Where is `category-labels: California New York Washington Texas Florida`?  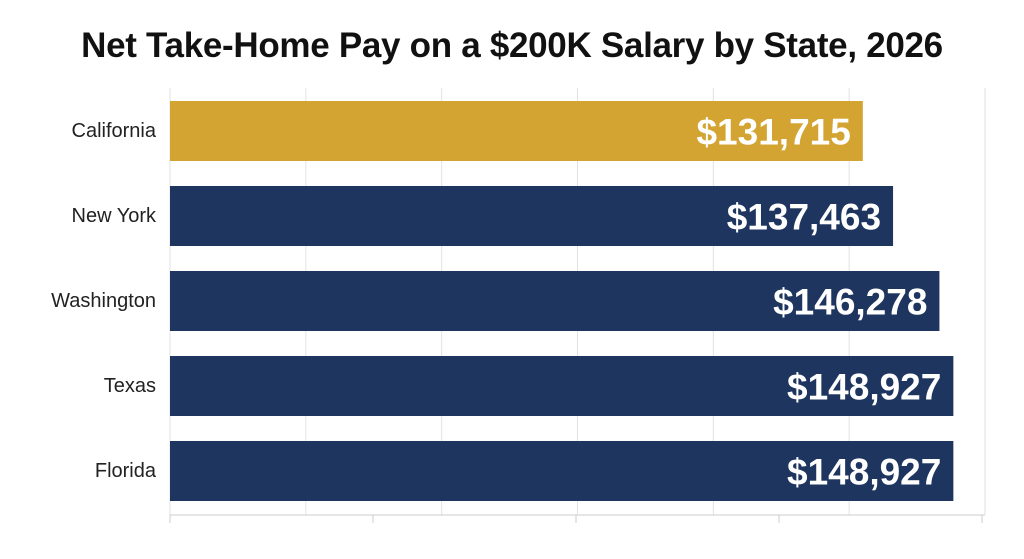 category-labels: California New York Washington Texas Florida is located at coordinates (104, 301).